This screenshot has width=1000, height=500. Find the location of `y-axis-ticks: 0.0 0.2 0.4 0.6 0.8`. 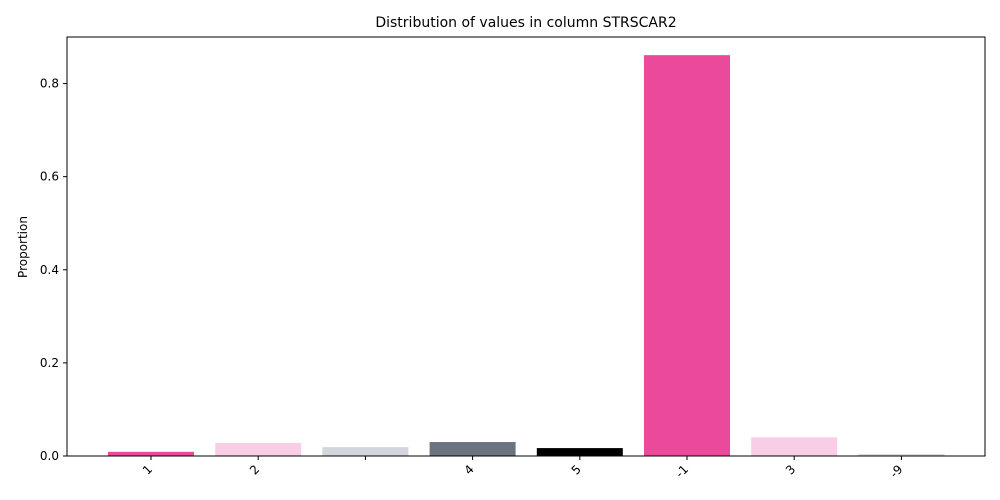

y-axis-ticks: 0.0 0.2 0.4 0.6 0.8 is located at coordinates (53, 270).